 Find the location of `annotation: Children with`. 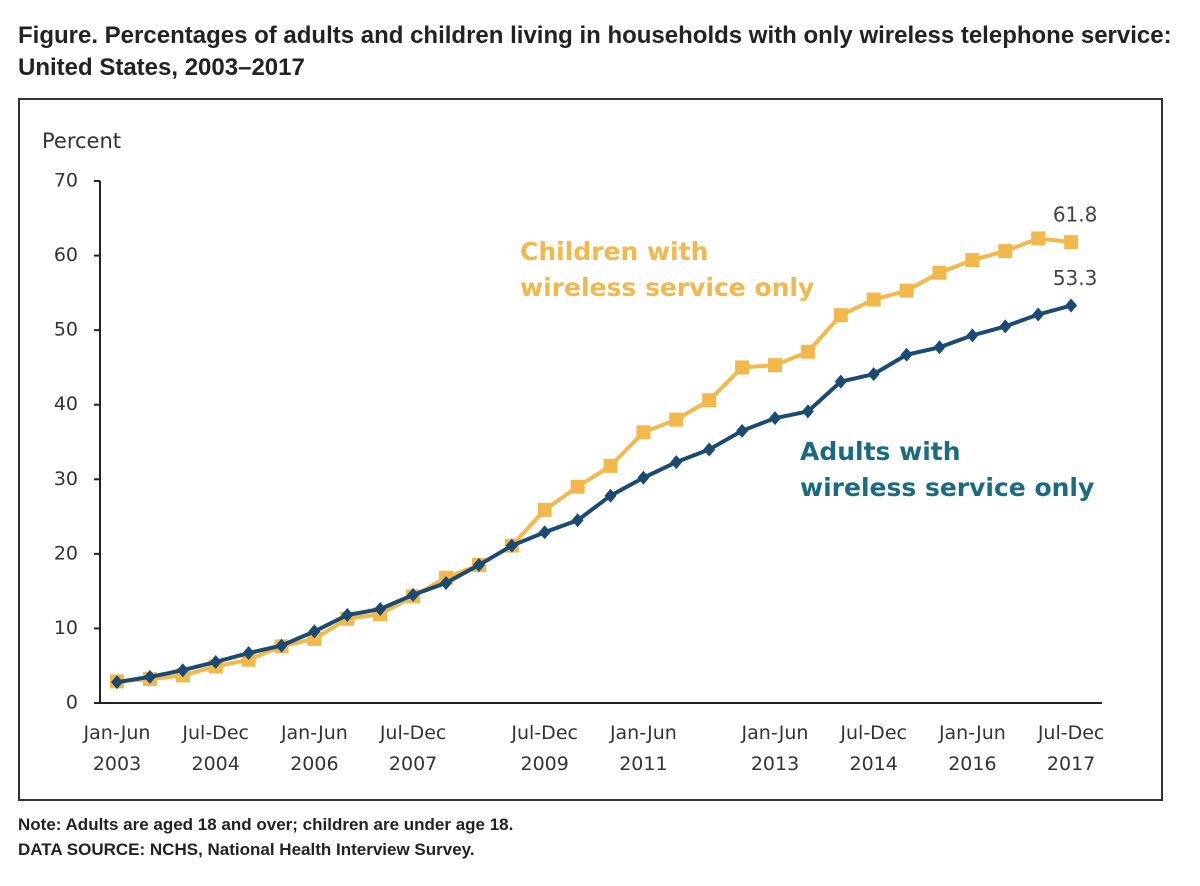

annotation: Children with is located at coordinates (614, 251).